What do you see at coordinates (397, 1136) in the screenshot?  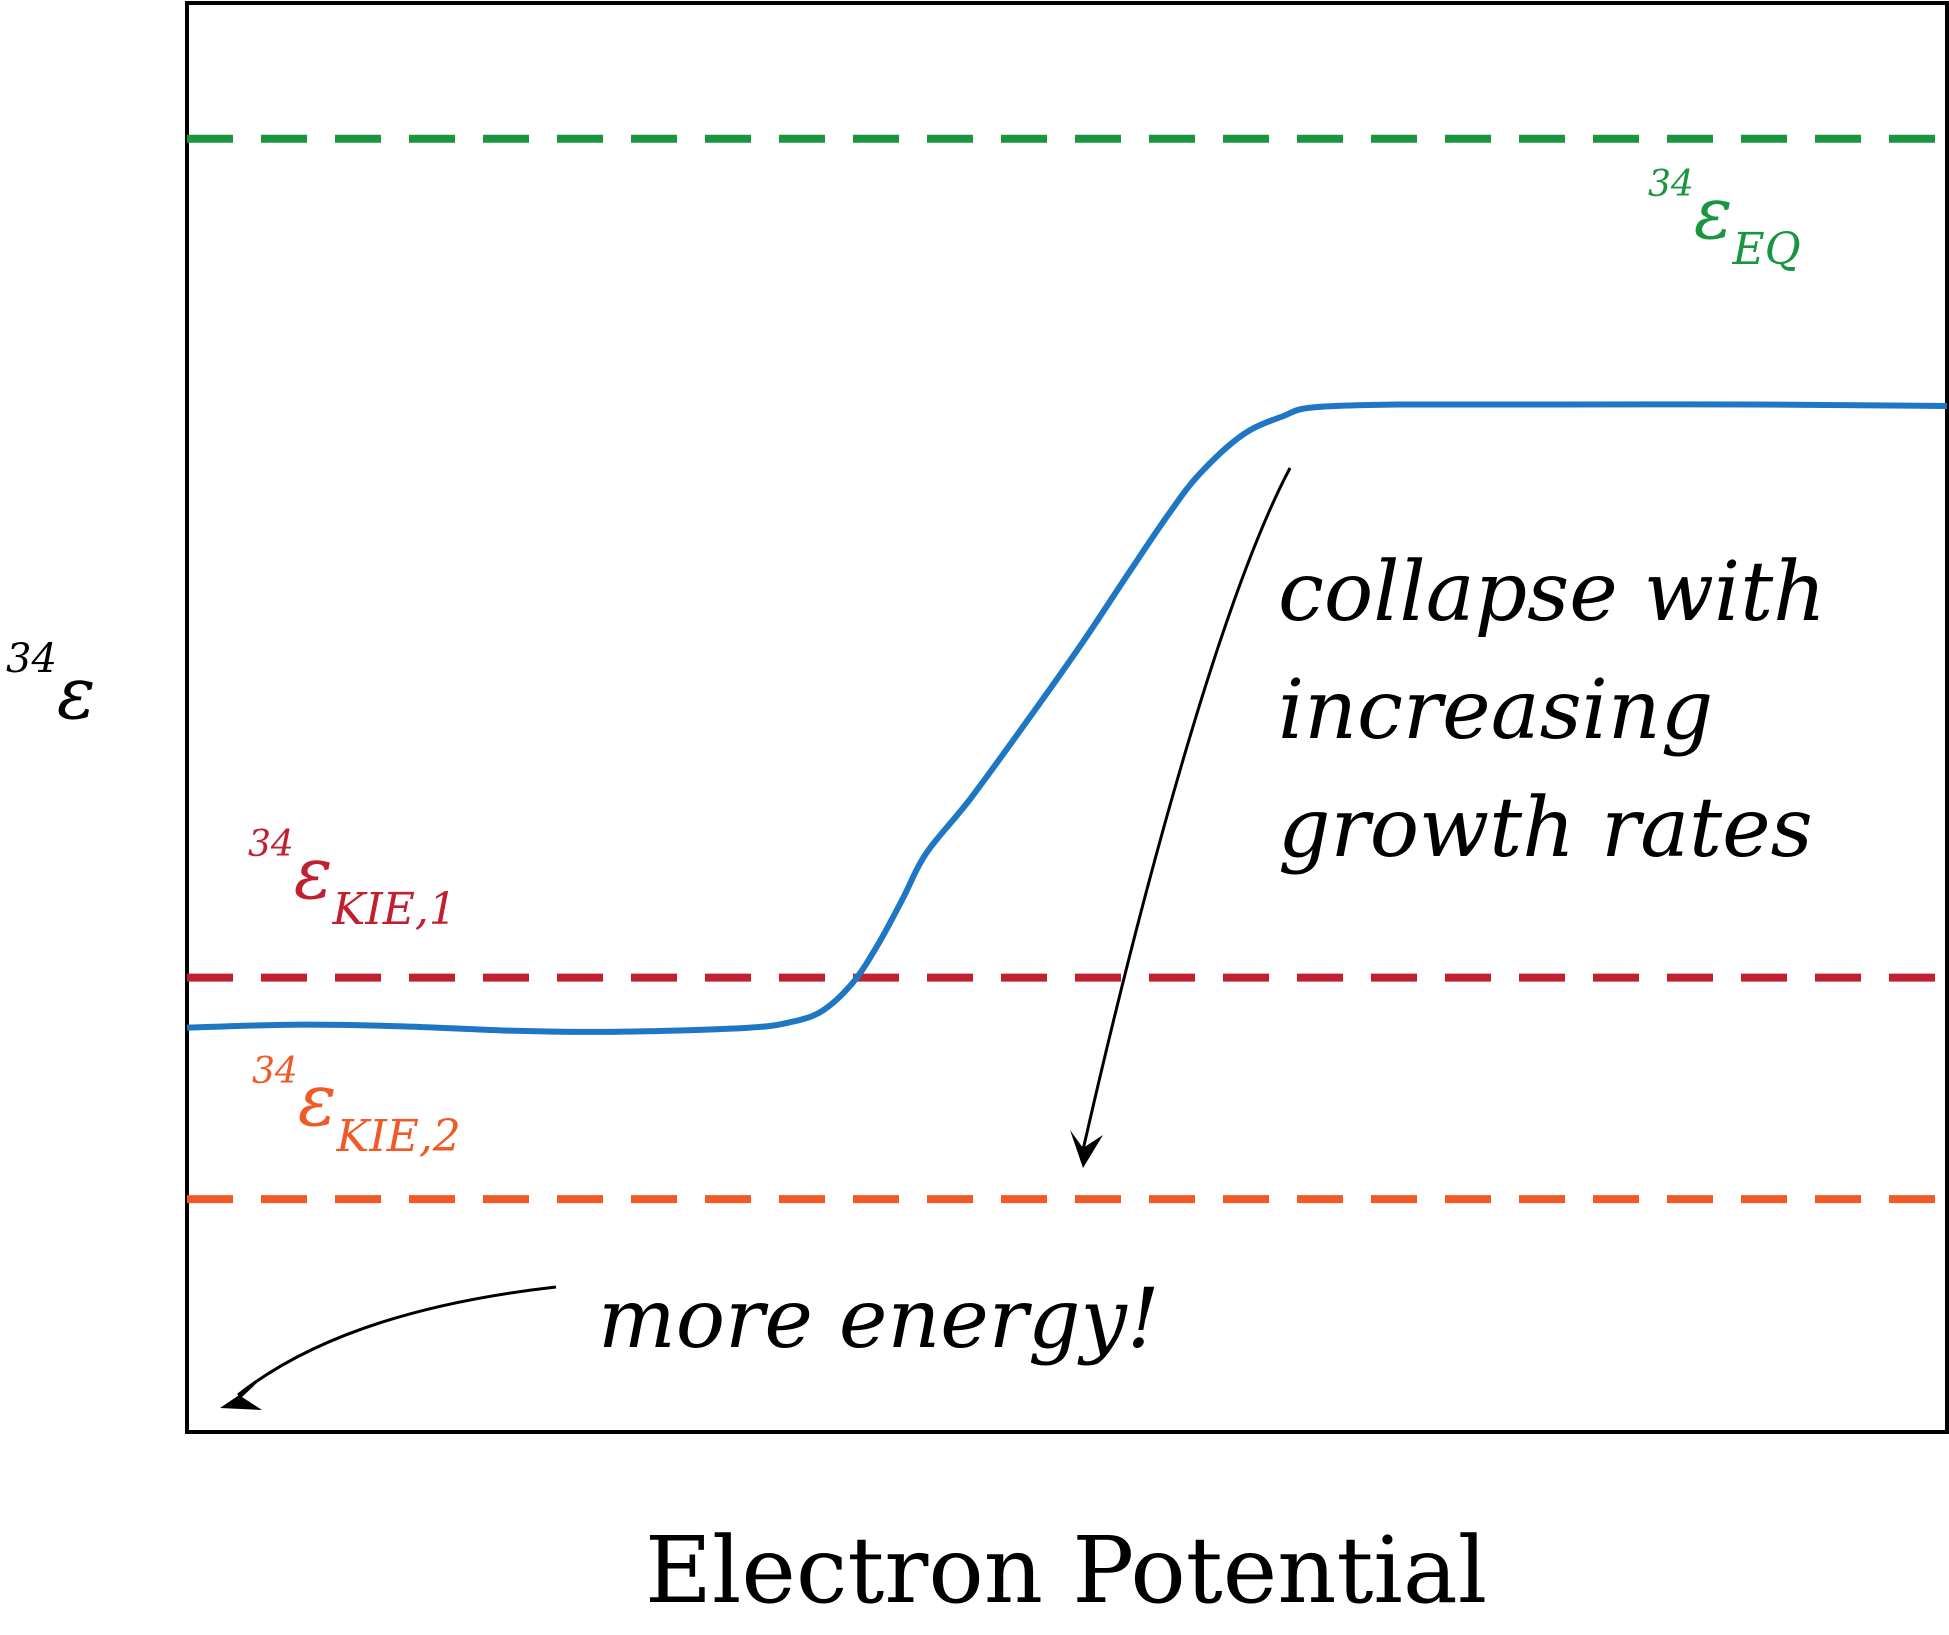 I see `kie2-label-sub: KIE,2` at bounding box center [397, 1136].